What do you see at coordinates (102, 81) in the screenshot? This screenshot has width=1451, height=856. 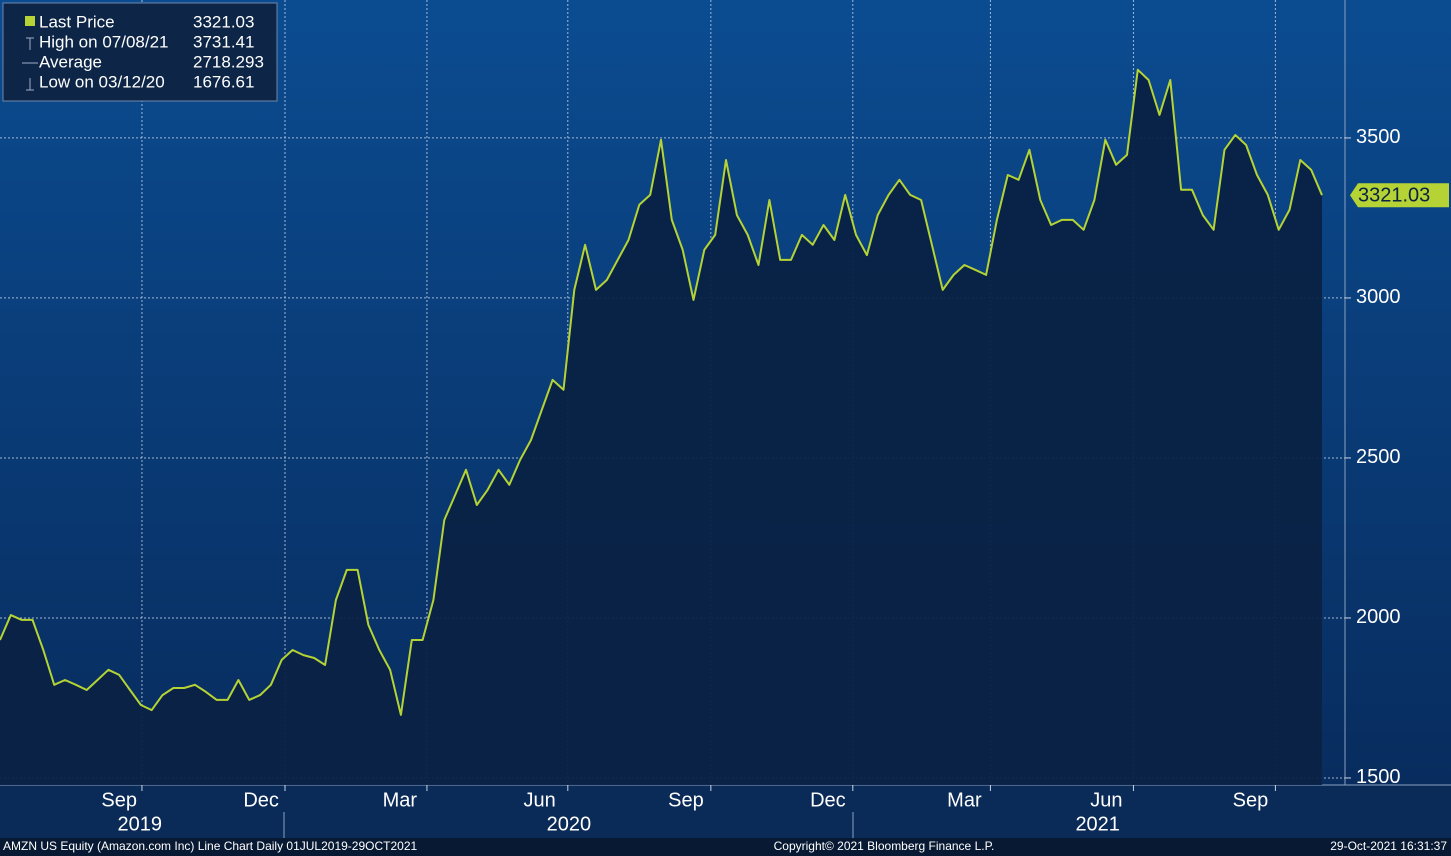 I see `legend-label: Low on 03/12/20` at bounding box center [102, 81].